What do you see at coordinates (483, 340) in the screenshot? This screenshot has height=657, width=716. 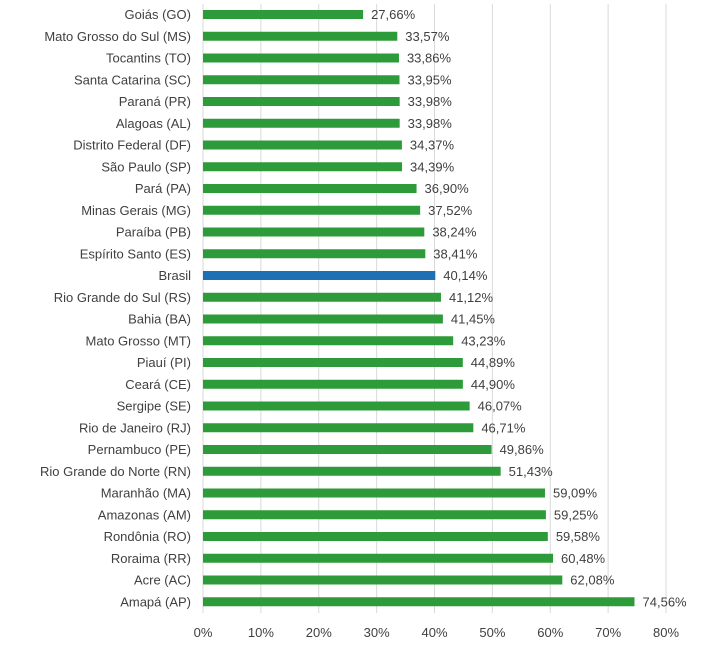 I see `data-label: 43,23%` at bounding box center [483, 340].